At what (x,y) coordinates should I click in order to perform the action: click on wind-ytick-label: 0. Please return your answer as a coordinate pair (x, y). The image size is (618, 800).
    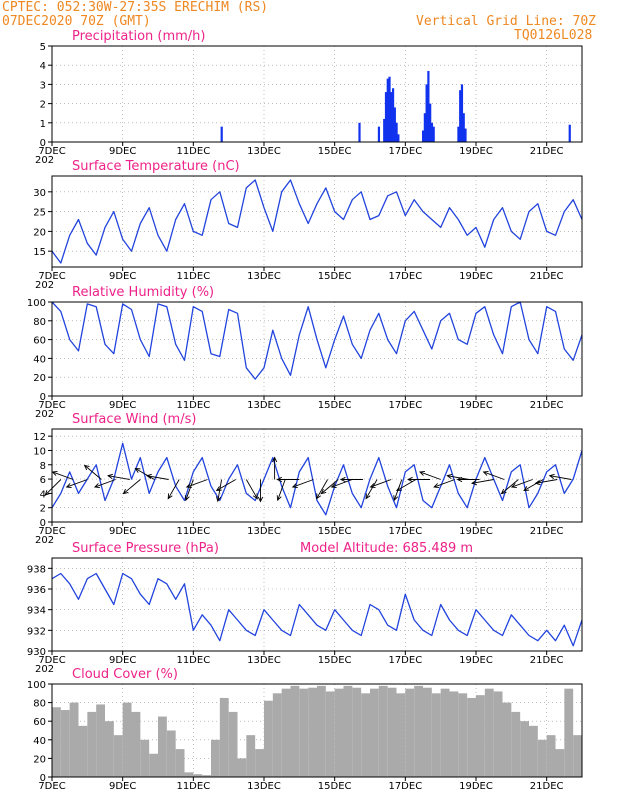
    Looking at the image, I should click on (43, 523).